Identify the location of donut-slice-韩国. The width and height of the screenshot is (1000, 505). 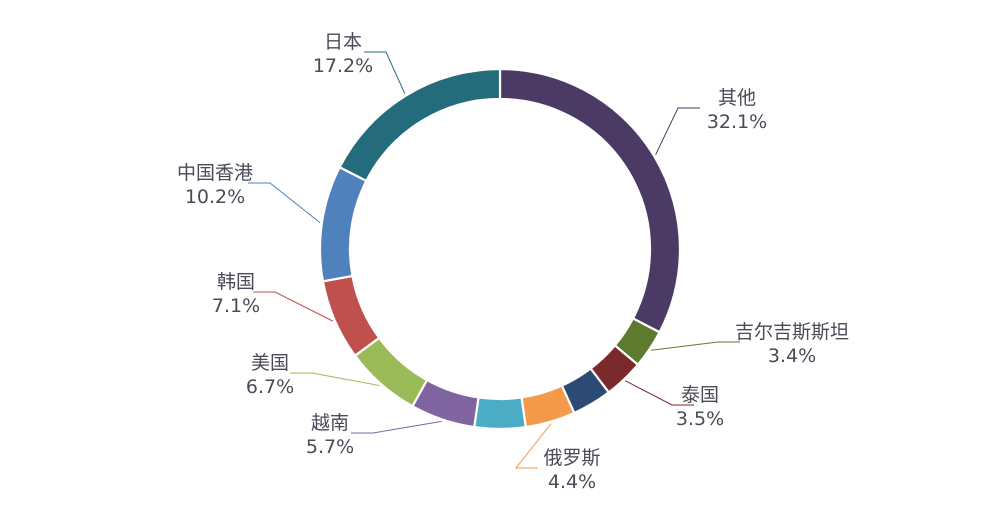
(351, 316).